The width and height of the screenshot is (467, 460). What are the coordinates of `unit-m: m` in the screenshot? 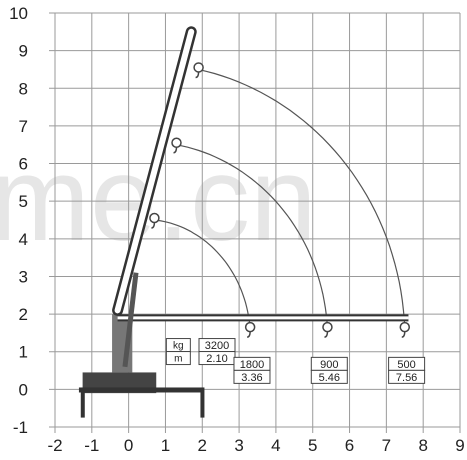 It's located at (178, 359).